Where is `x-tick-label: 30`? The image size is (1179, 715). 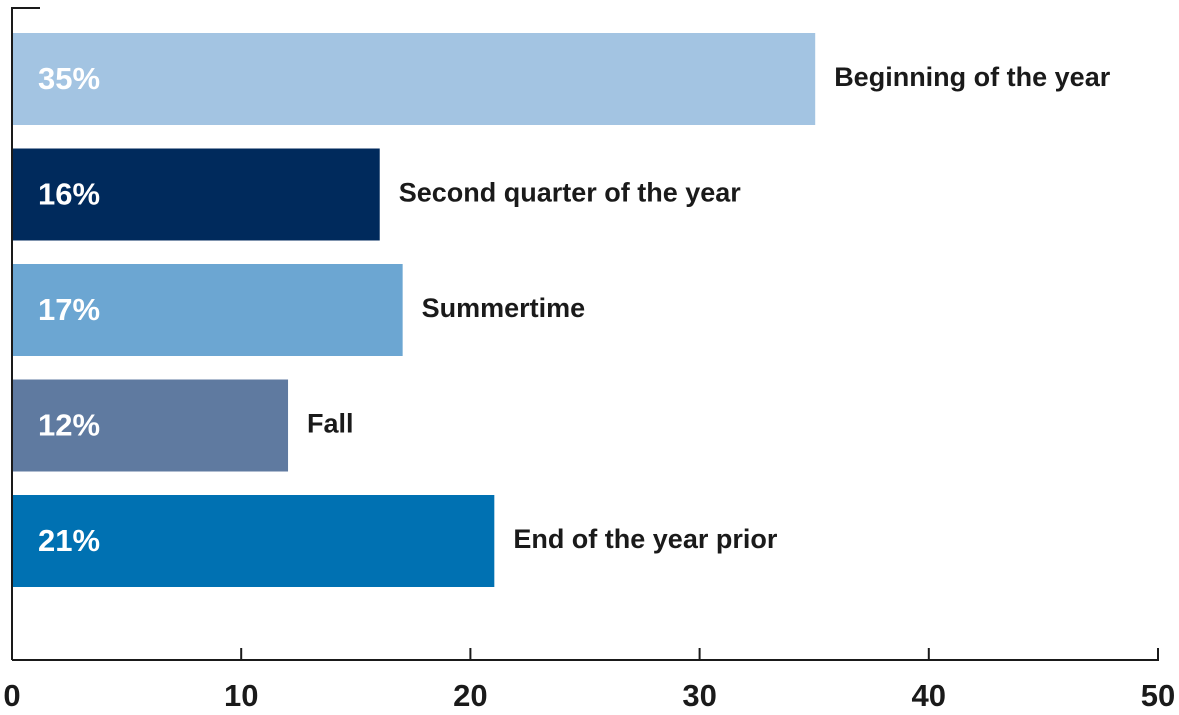 x-tick-label: 30 is located at coordinates (699, 695).